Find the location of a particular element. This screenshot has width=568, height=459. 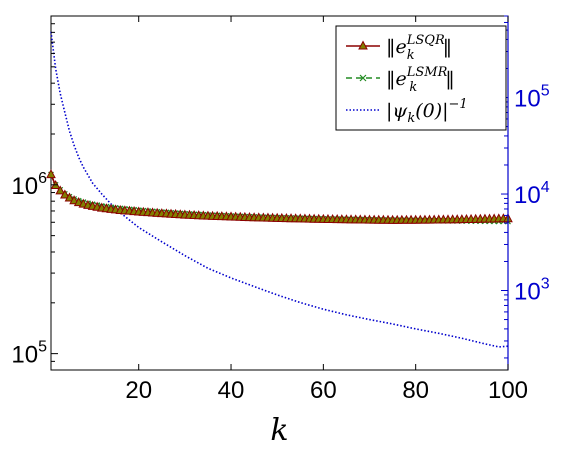

x-tick-label: 60 is located at coordinates (323, 390).